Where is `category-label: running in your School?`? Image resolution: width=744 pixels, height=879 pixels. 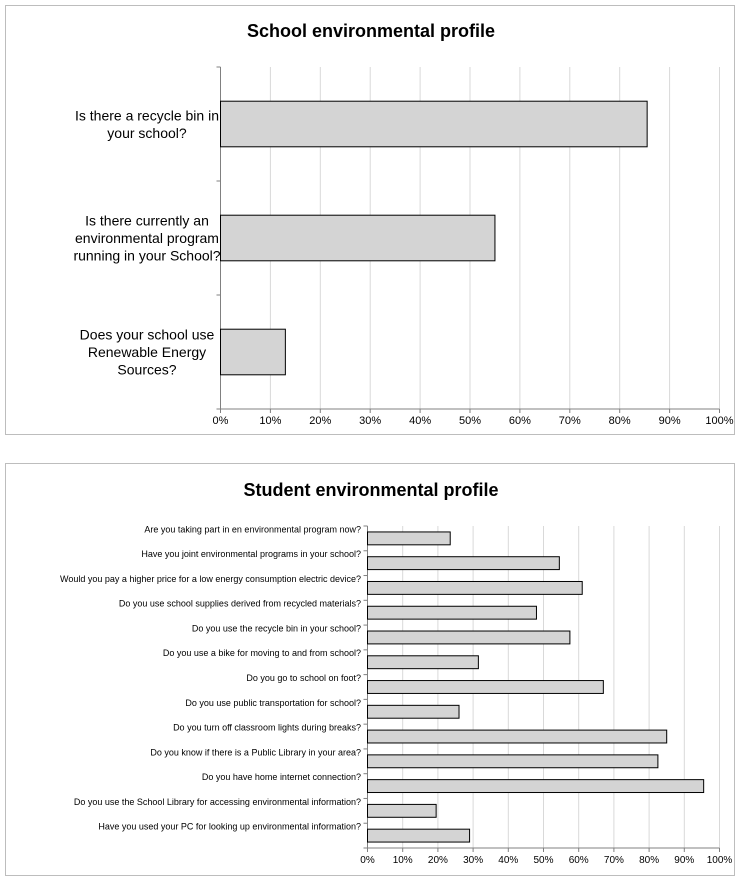
category-label: running in your School? is located at coordinates (146, 256).